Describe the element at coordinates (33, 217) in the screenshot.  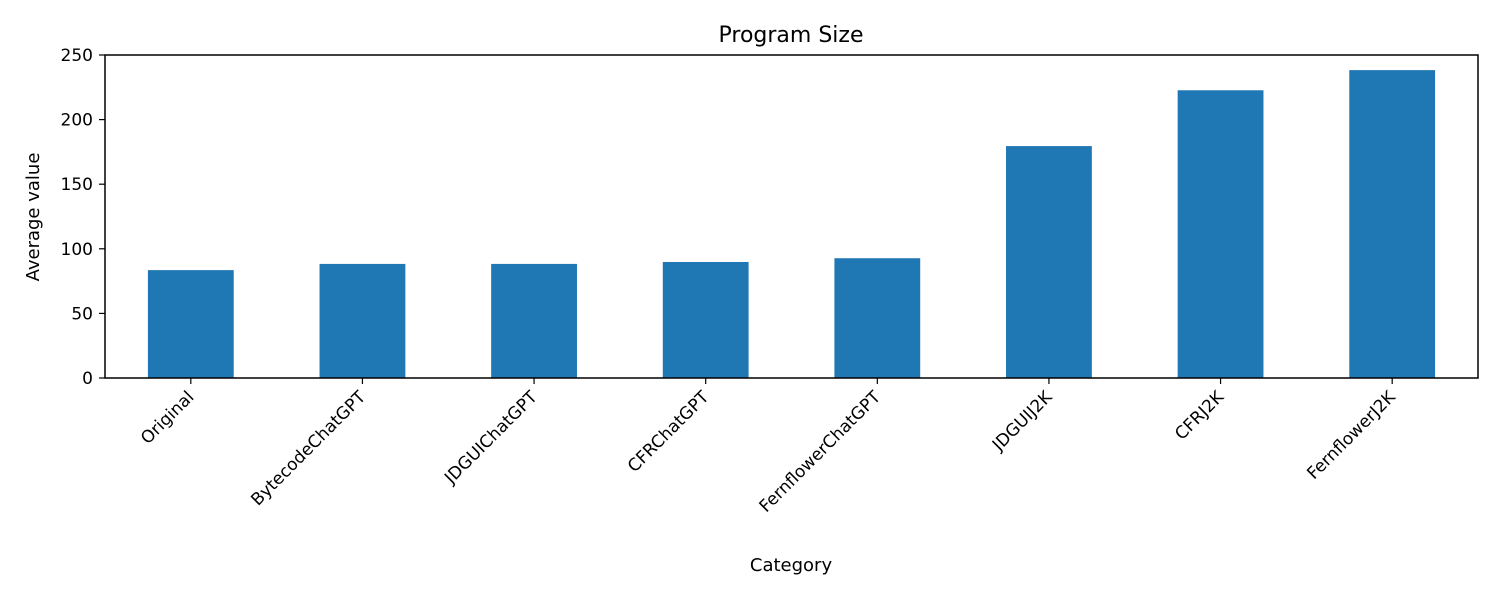
I see `y-axis-label: Average value` at that location.